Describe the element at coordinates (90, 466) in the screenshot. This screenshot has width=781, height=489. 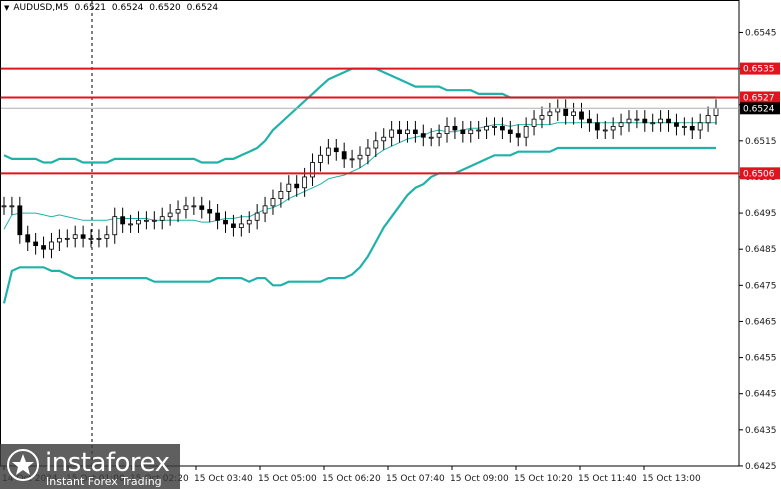
I see `instaforex-logo: instaforex Instant Forex Trading` at that location.